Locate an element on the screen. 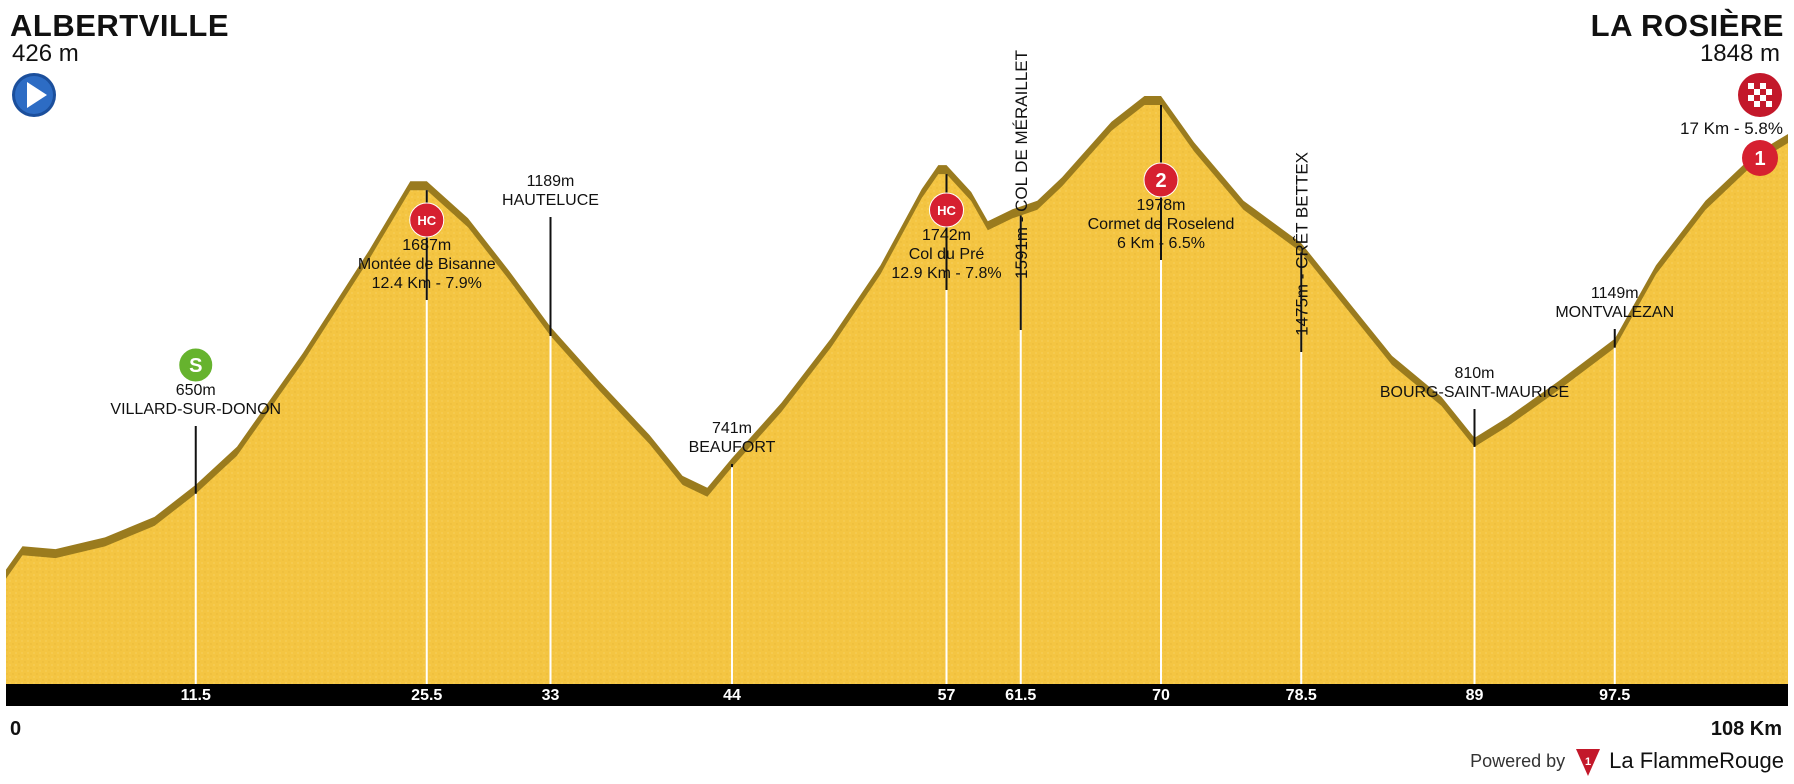  start-altitude: 426 m is located at coordinates (45, 53).